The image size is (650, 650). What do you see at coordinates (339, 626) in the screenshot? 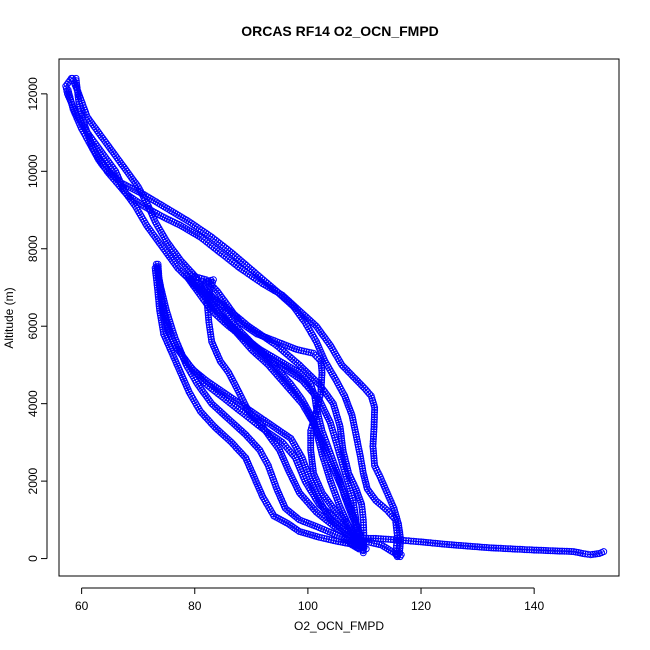
I see `x-axis-label: O2_OCN_FMPD` at bounding box center [339, 626].